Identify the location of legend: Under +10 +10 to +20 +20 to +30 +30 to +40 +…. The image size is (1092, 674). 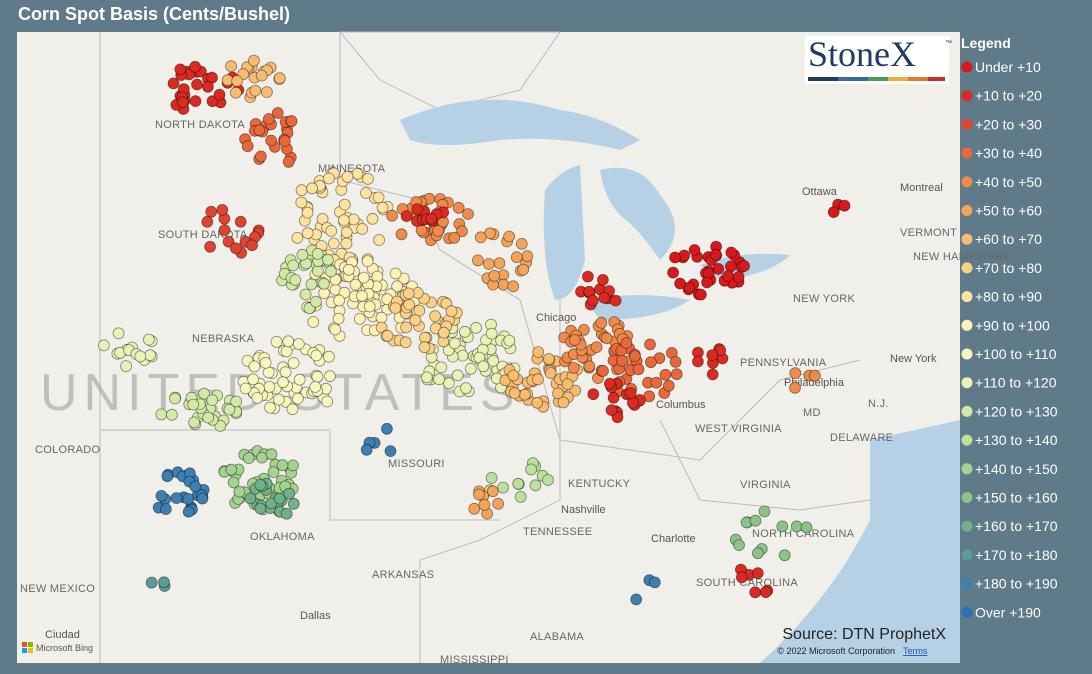
(1009, 339).